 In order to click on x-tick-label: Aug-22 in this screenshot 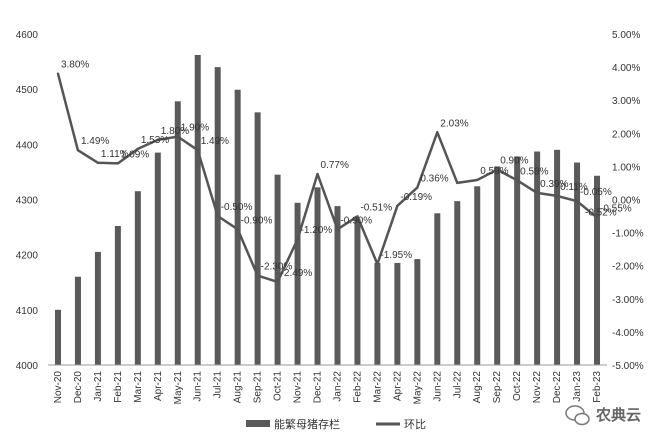, I will do `click(477, 387)`.